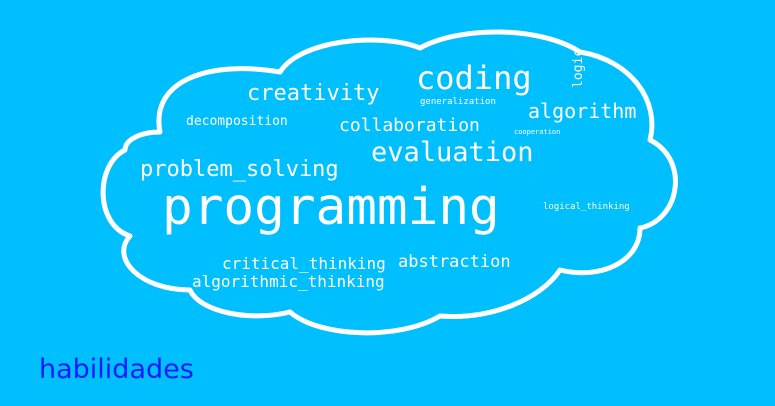 This screenshot has width=775, height=406. Describe the element at coordinates (237, 121) in the screenshot. I see `word-decomposition: decomposition` at that location.